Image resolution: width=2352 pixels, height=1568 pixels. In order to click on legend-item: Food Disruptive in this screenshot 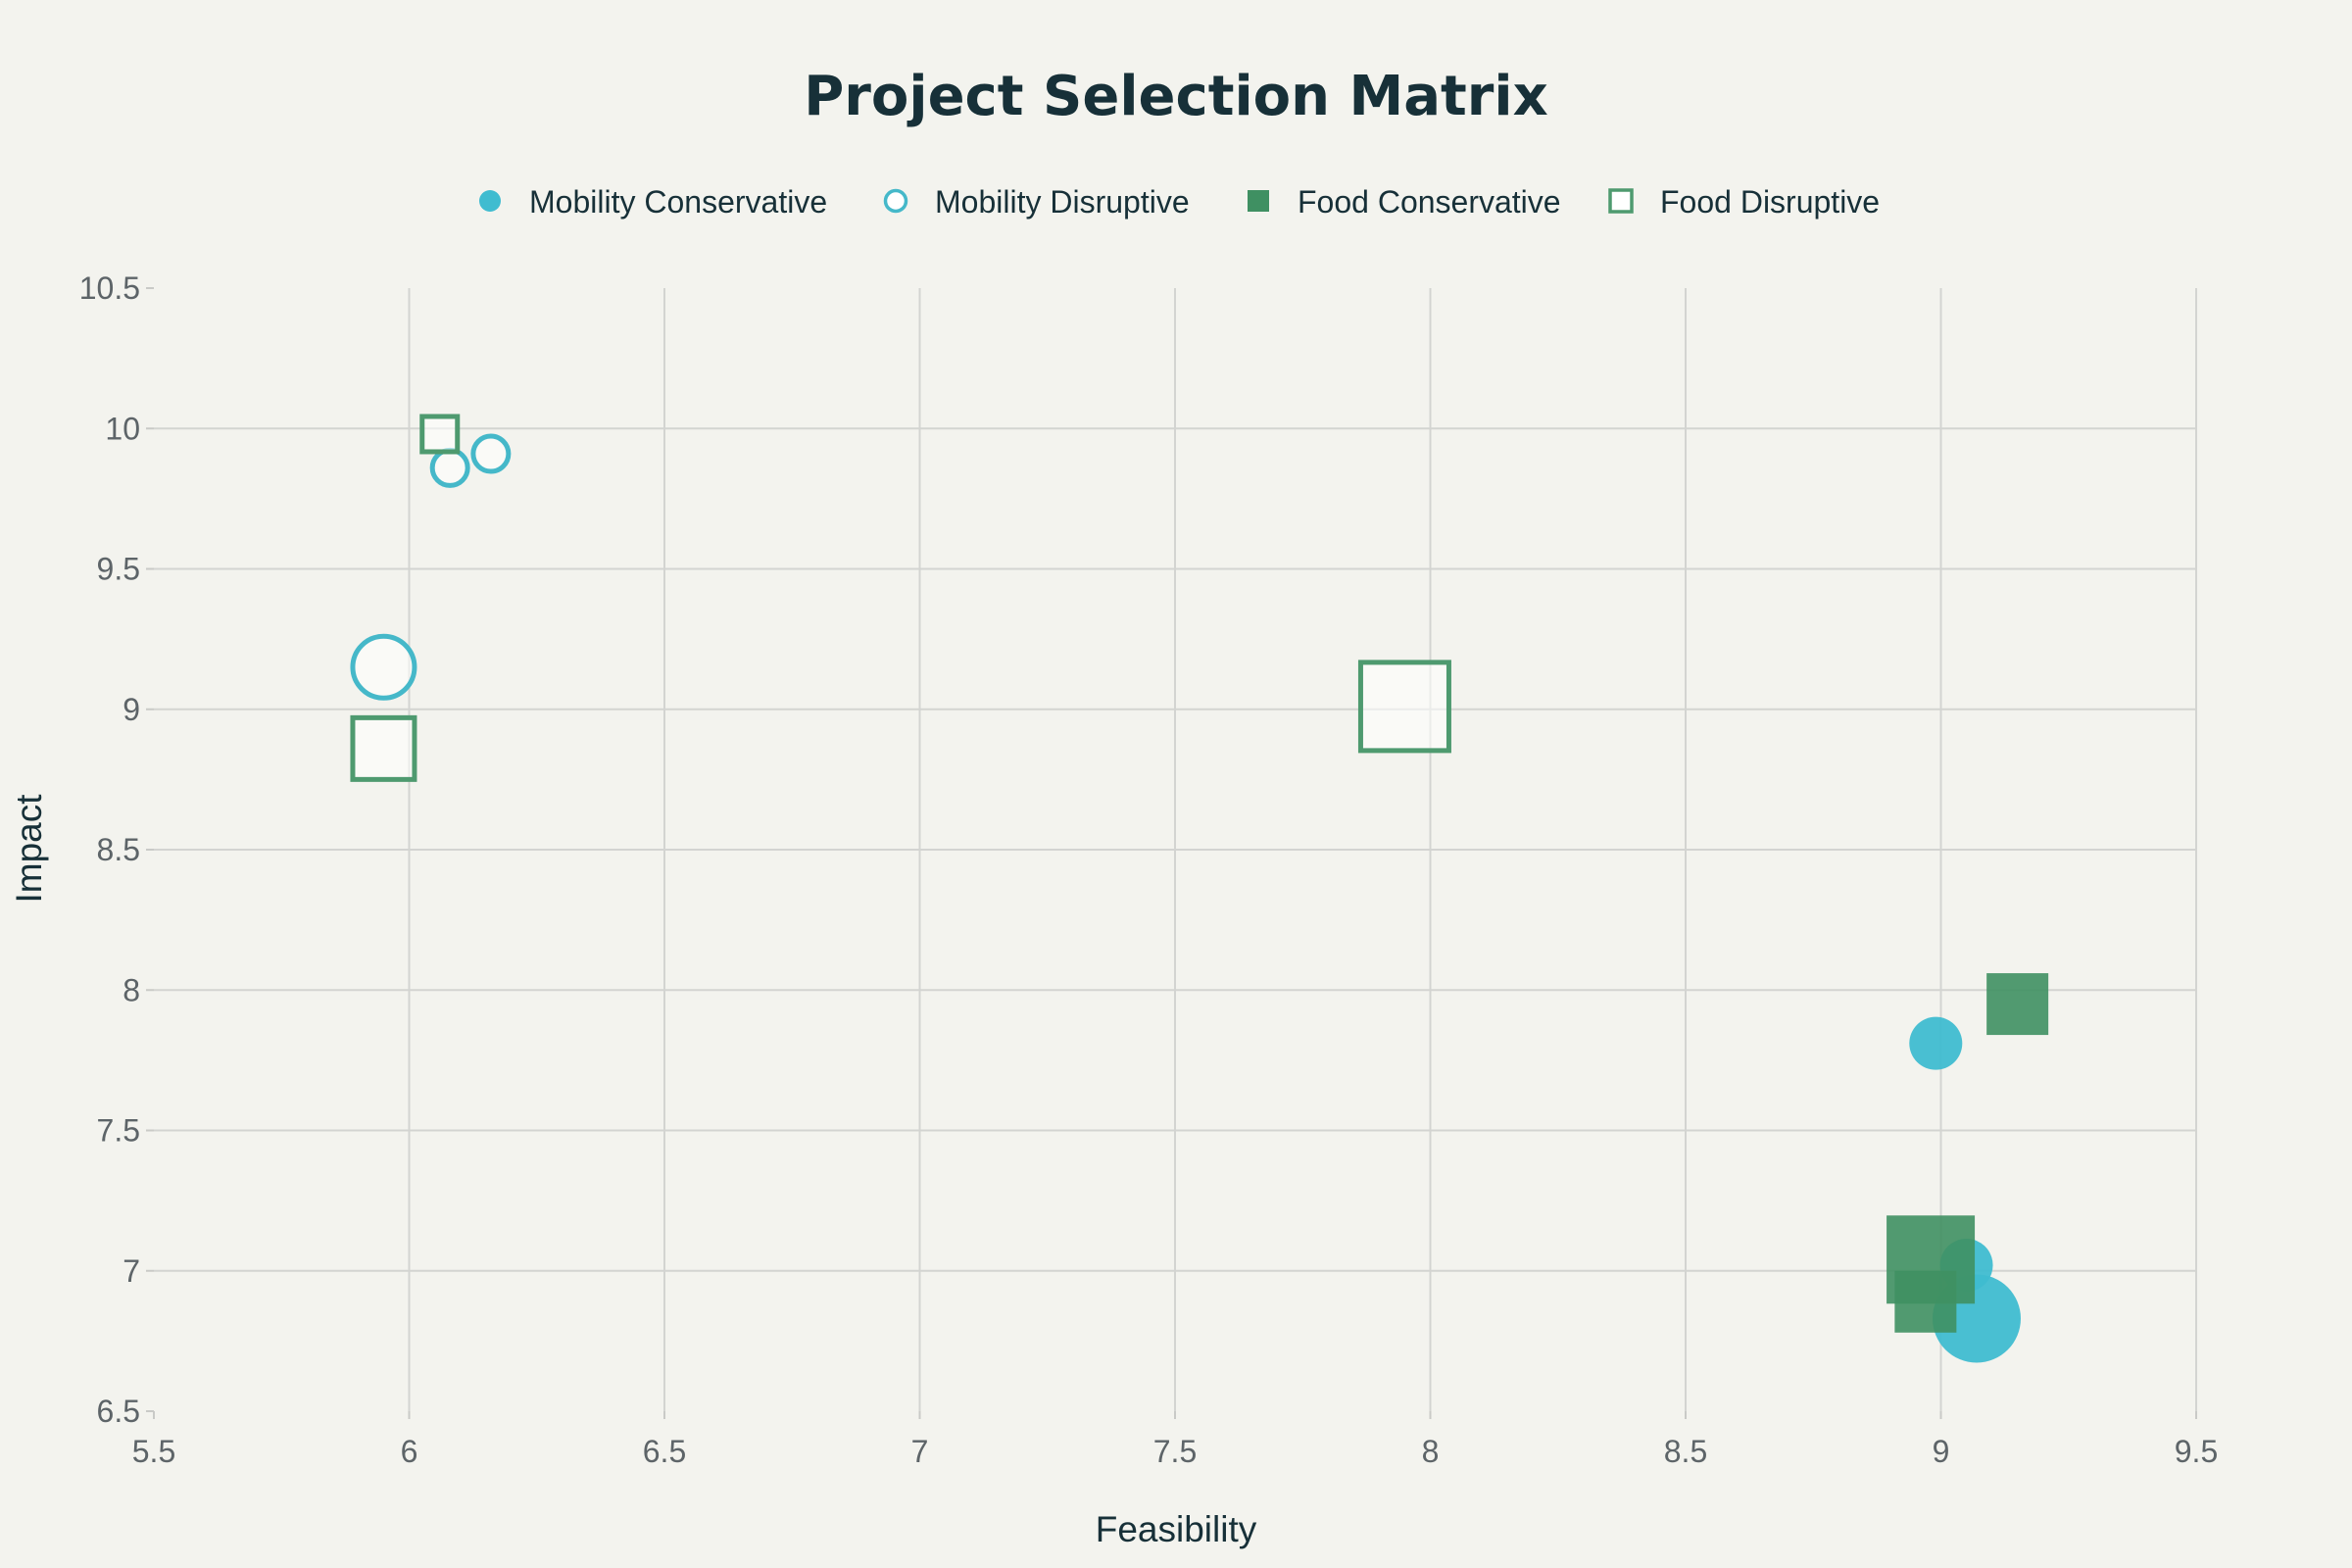, I will do `click(1744, 202)`.